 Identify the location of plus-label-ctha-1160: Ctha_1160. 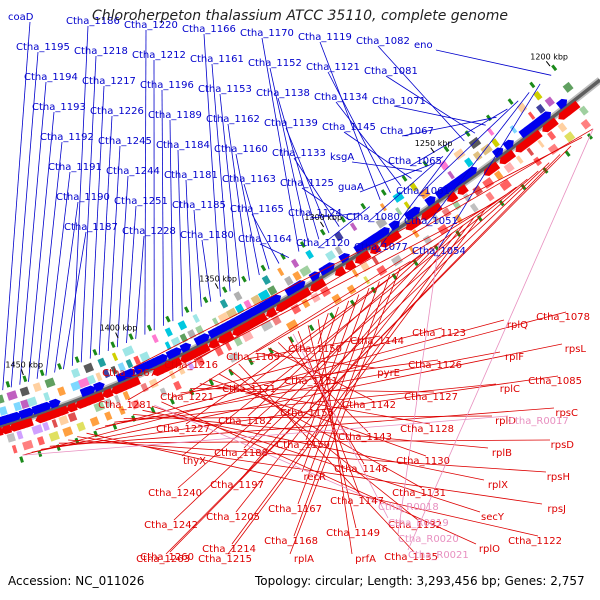
(241, 149).